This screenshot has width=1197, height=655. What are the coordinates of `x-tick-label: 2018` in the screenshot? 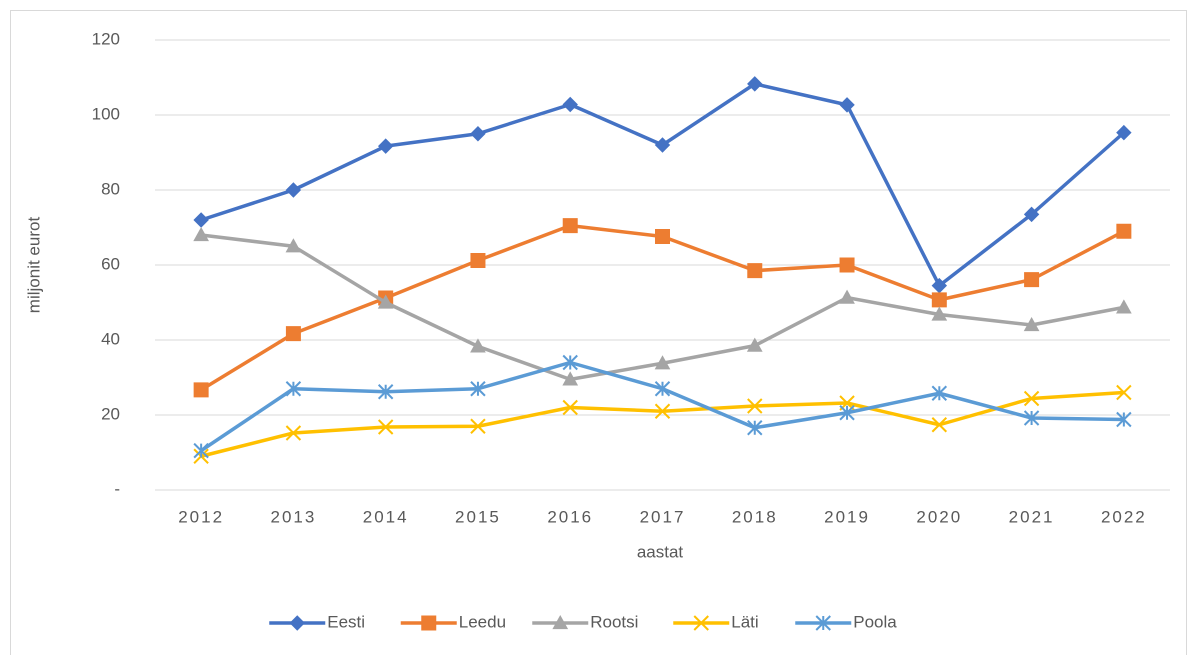 It's located at (755, 516).